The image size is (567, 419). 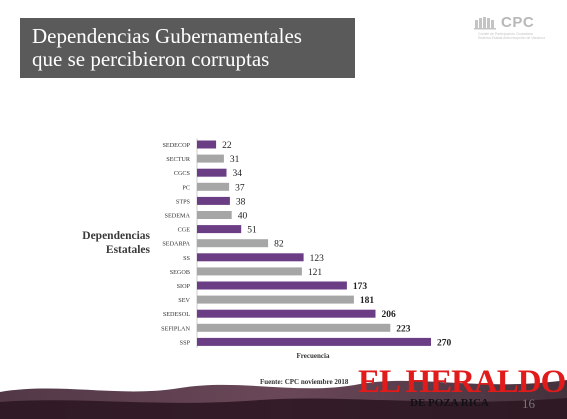 I want to click on cpc-logo-text: CPC, so click(x=518, y=22).